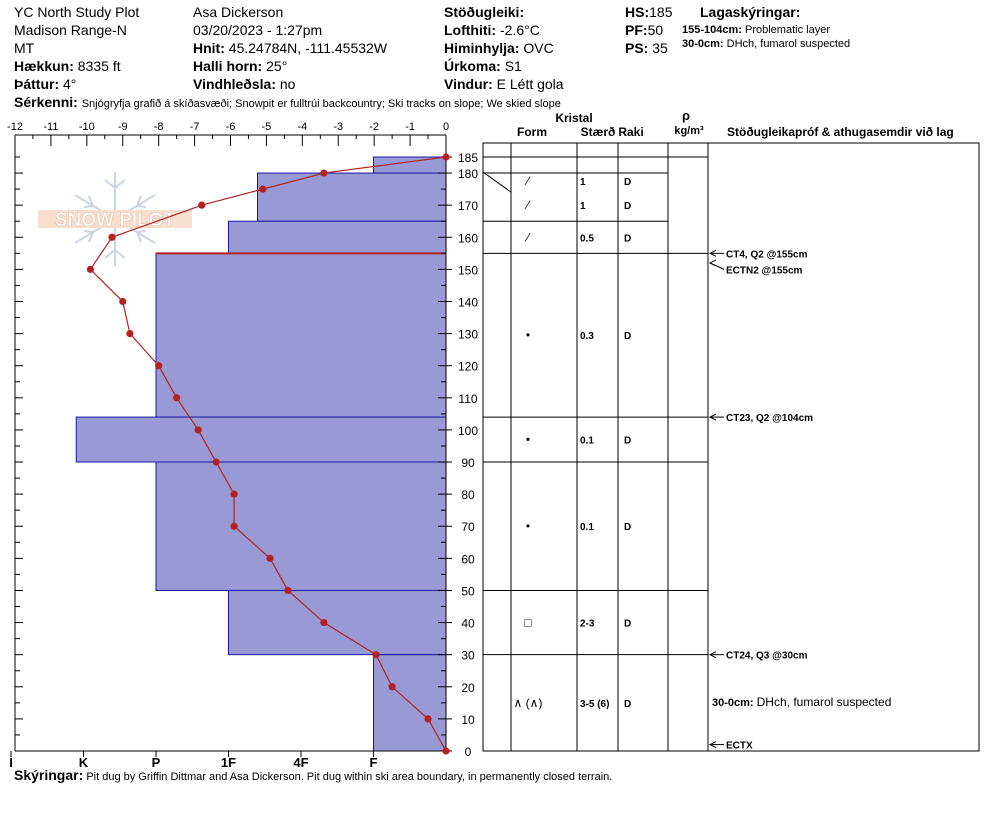 This screenshot has height=840, width=994. I want to click on crystal-form: ∧ (∧), so click(528, 703).